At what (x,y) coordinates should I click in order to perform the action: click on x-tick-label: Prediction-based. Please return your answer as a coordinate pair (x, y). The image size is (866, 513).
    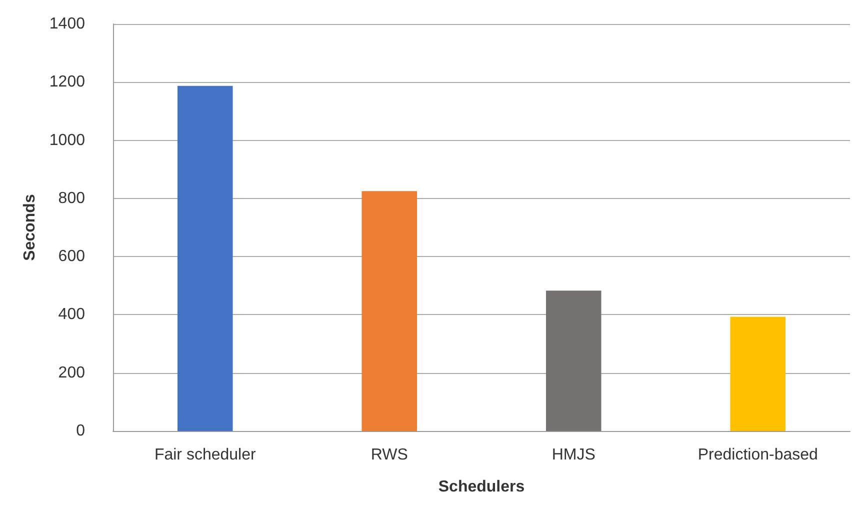
    Looking at the image, I should click on (758, 455).